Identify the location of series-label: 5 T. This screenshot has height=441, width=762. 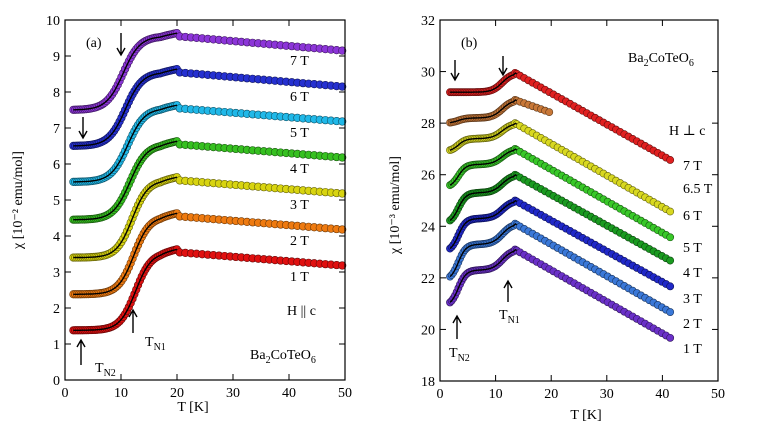
(299, 133).